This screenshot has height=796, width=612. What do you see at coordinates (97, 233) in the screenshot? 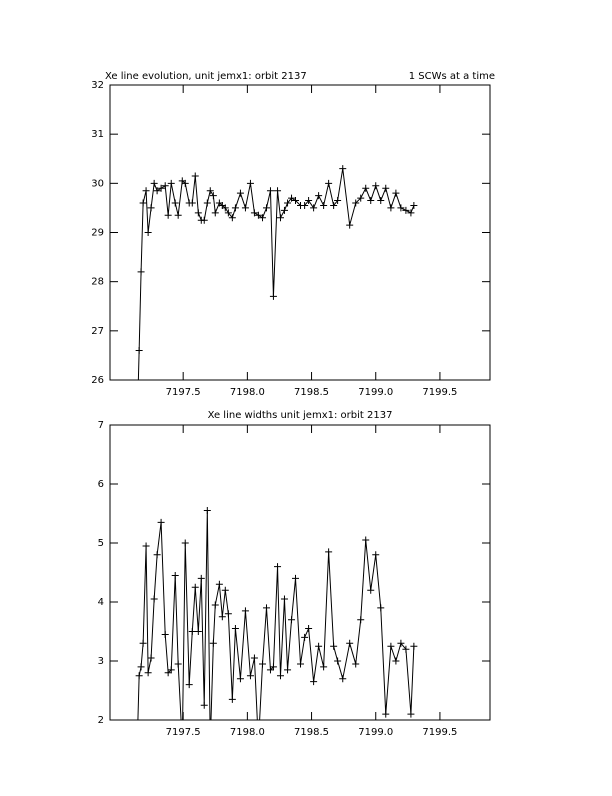
I see `y-tick-label: 29` at bounding box center [97, 233].